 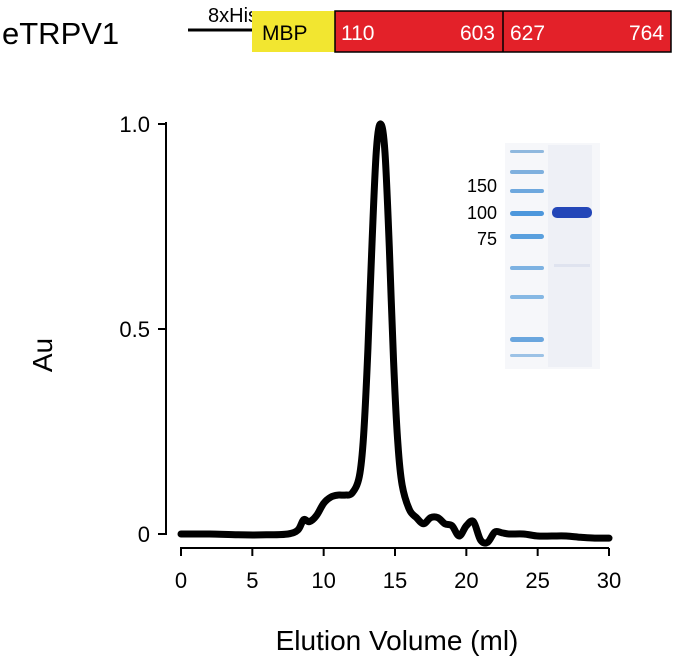 What do you see at coordinates (357, 33) in the screenshot?
I see `segment-1-start: 110` at bounding box center [357, 33].